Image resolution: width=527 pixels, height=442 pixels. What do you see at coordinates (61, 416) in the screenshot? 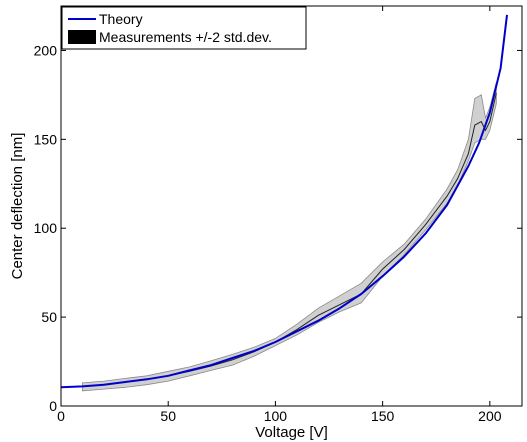
I see `x-tick-label: 0` at bounding box center [61, 416].